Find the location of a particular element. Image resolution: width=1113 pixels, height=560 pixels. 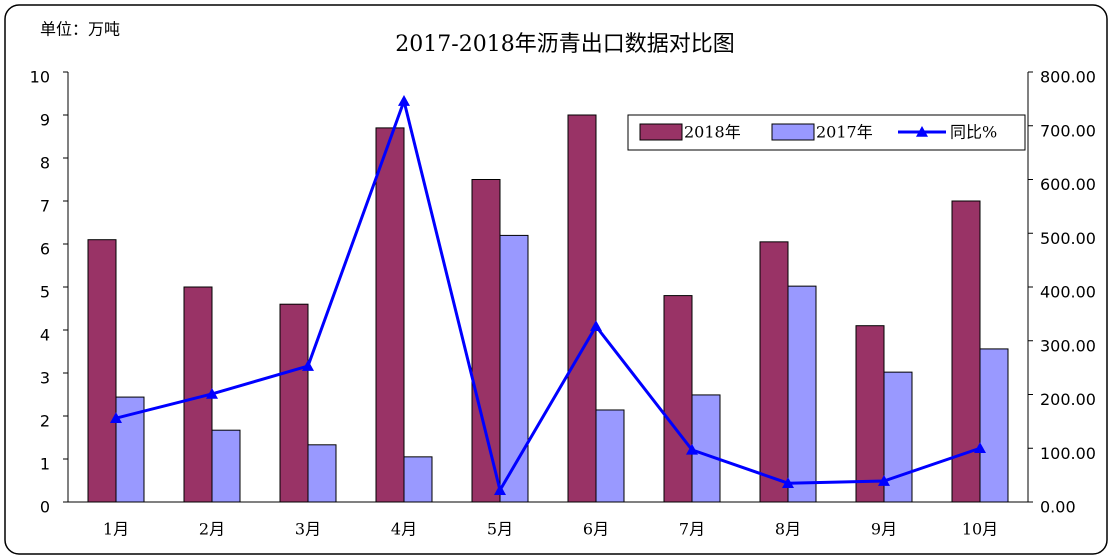

y-tick-label: 1 is located at coordinates (45, 464).